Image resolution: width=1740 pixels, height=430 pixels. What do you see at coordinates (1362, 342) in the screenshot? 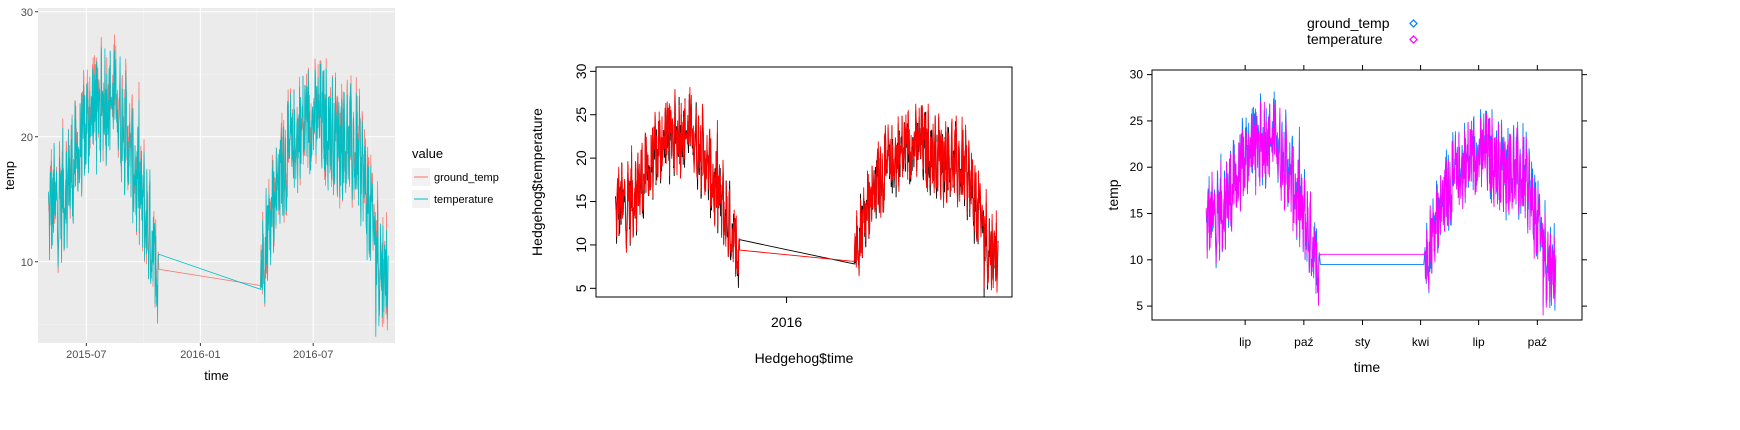
I see `x-tick-label: sty` at bounding box center [1362, 342].